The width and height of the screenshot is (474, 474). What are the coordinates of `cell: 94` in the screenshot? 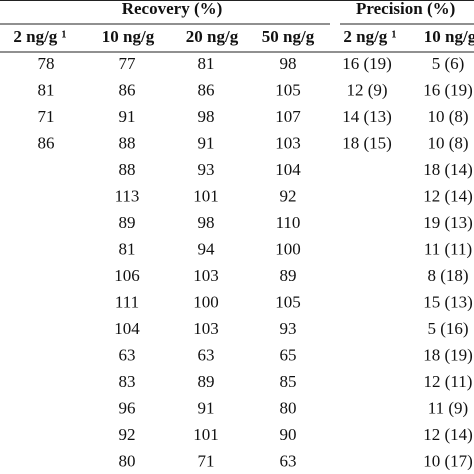 It's located at (207, 248).